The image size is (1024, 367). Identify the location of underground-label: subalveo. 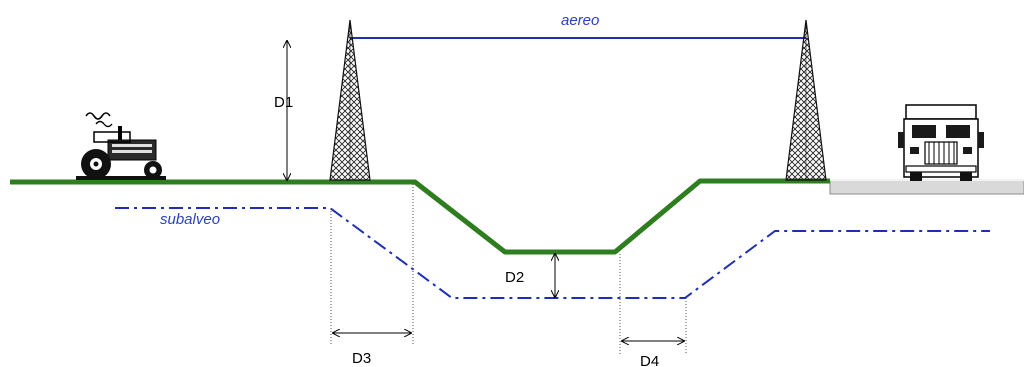
(190, 219).